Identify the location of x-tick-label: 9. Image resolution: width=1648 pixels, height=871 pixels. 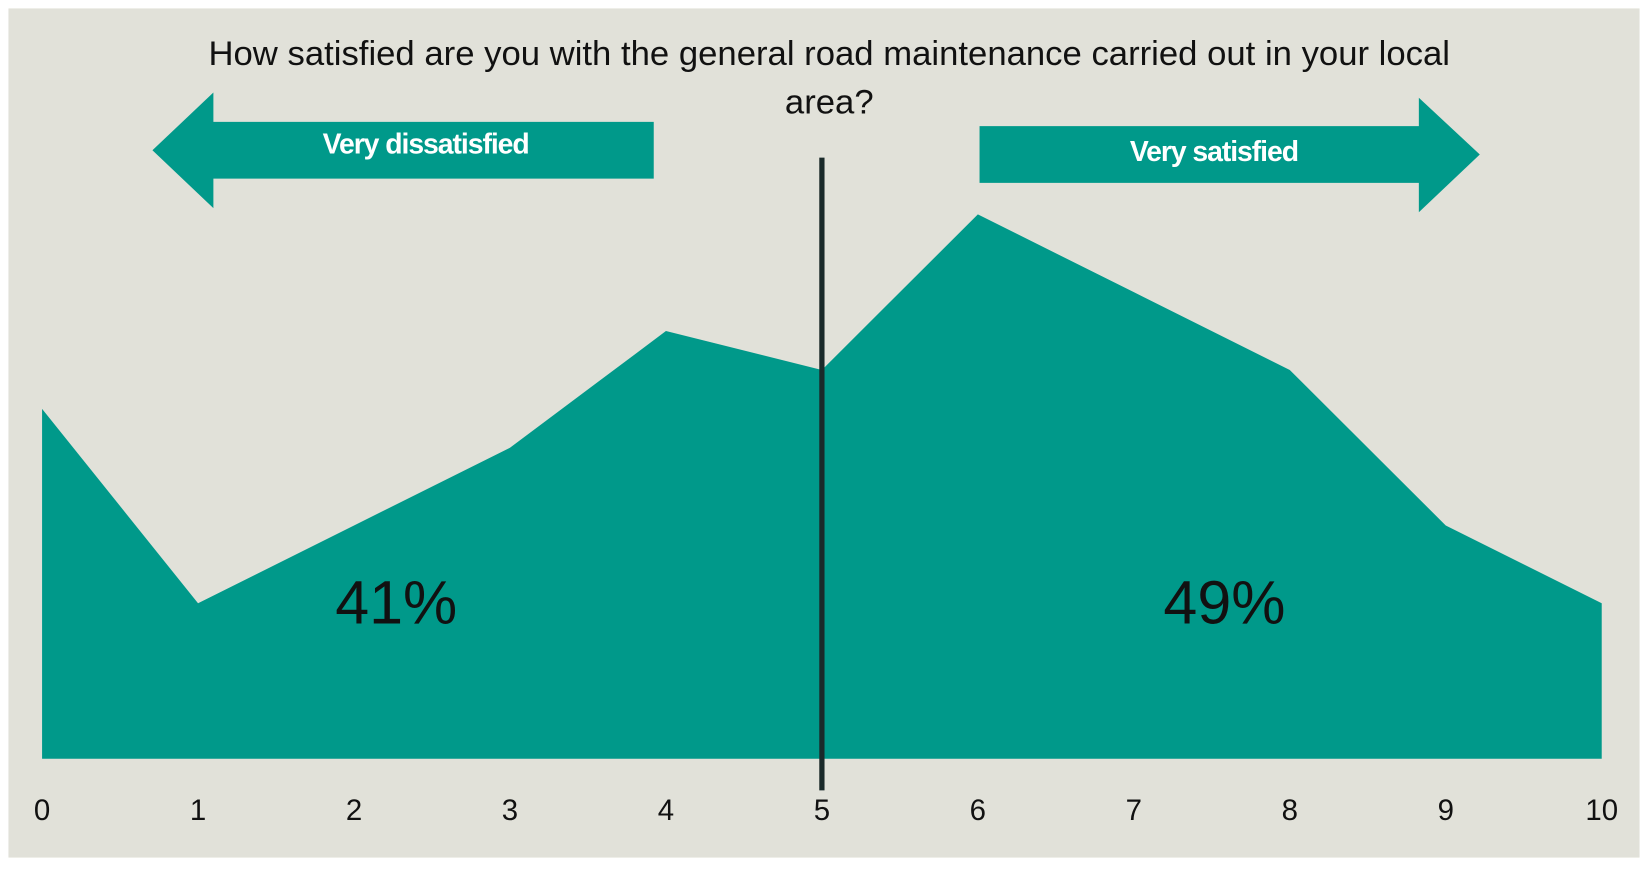
(1446, 810).